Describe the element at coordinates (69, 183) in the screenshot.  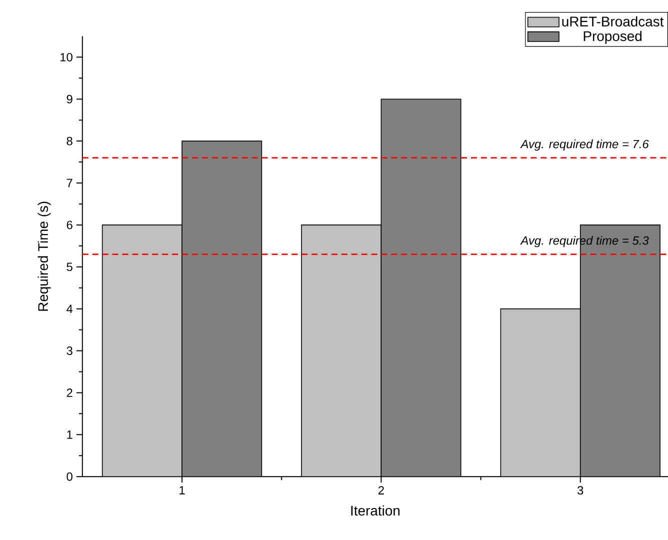
I see `y-tick-label: 7` at that location.